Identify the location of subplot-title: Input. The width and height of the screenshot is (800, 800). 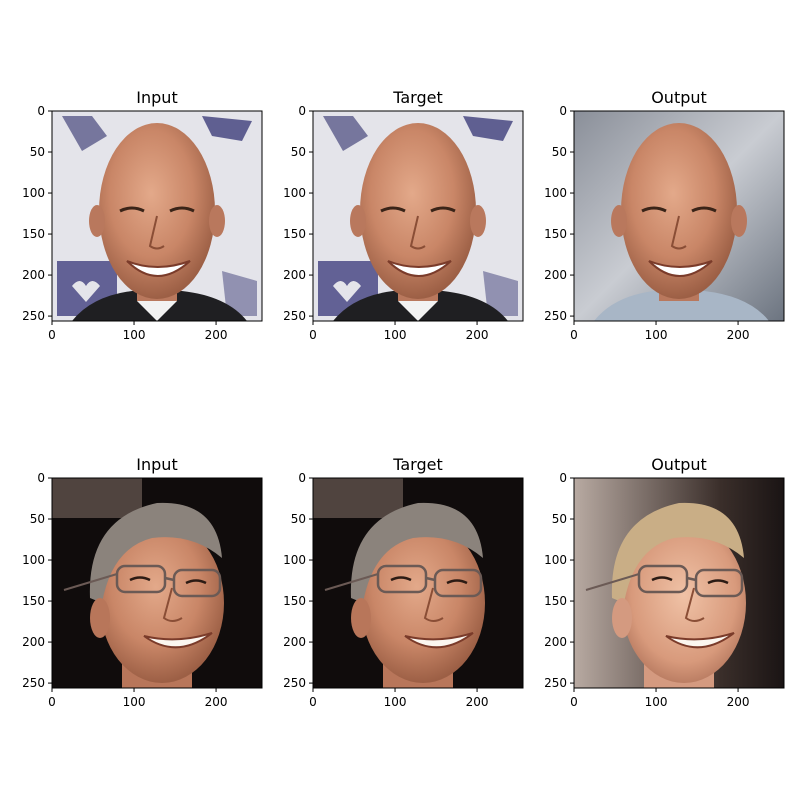
(156, 97).